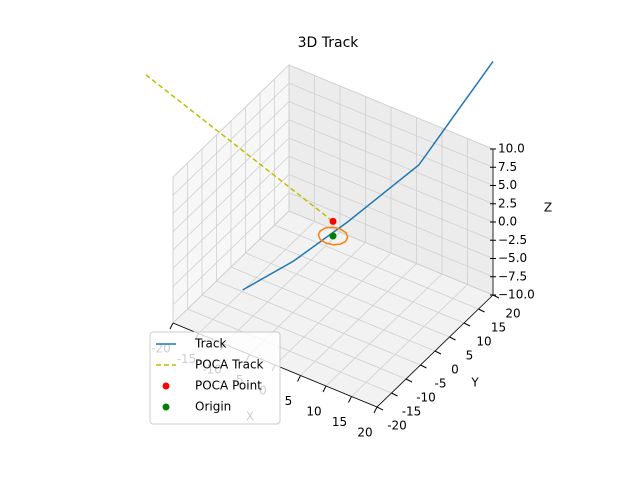  What do you see at coordinates (507, 167) in the screenshot?
I see `z-tick-label: 7.5` at bounding box center [507, 167].